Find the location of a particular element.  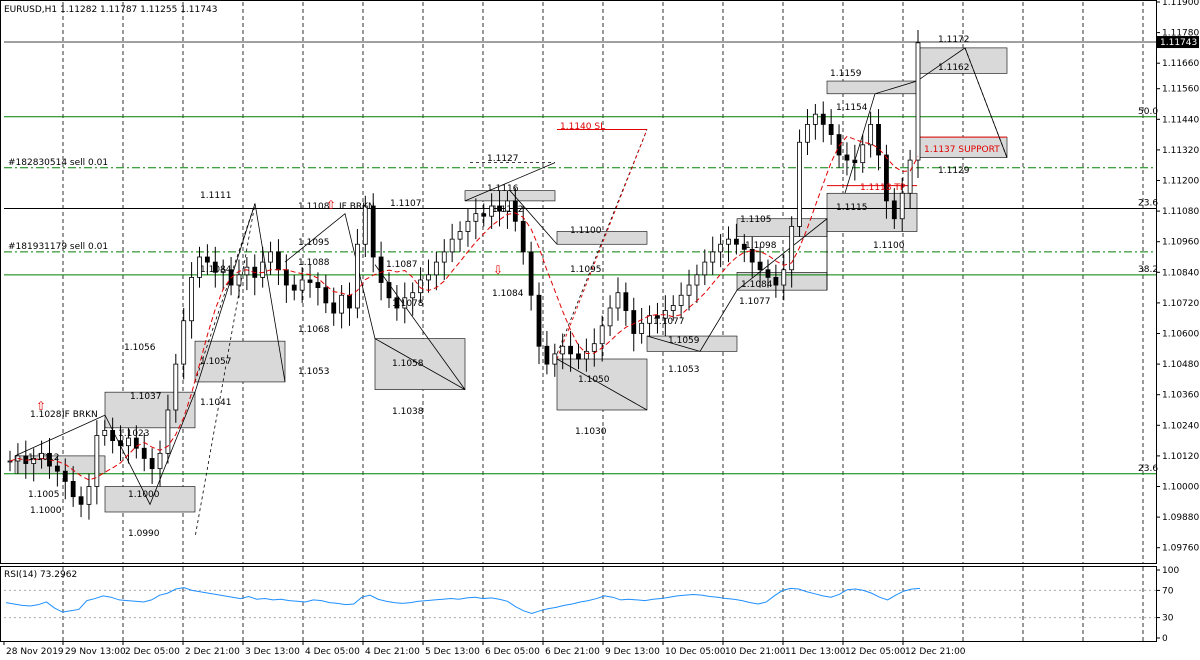

time-tick-label: 6 Dec 05:00 is located at coordinates (512, 652).